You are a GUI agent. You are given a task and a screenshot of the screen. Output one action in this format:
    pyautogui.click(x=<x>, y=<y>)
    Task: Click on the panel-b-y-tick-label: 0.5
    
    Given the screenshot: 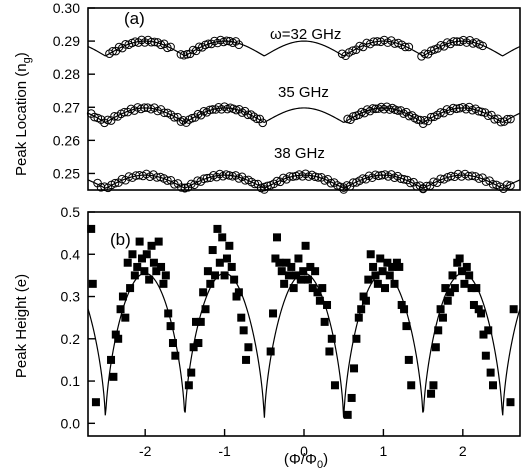 What is the action you would take?
    pyautogui.click(x=71, y=212)
    